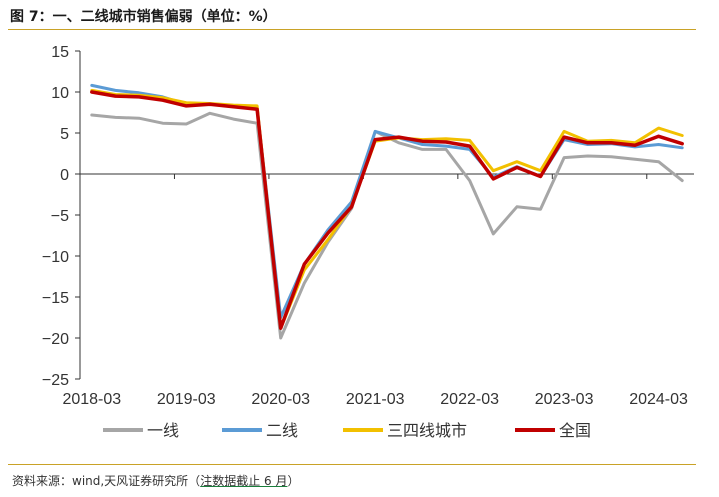 Image resolution: width=719 pixels, height=497 pixels. What do you see at coordinates (163, 430) in the screenshot?
I see `legend-label: 一线` at bounding box center [163, 430].